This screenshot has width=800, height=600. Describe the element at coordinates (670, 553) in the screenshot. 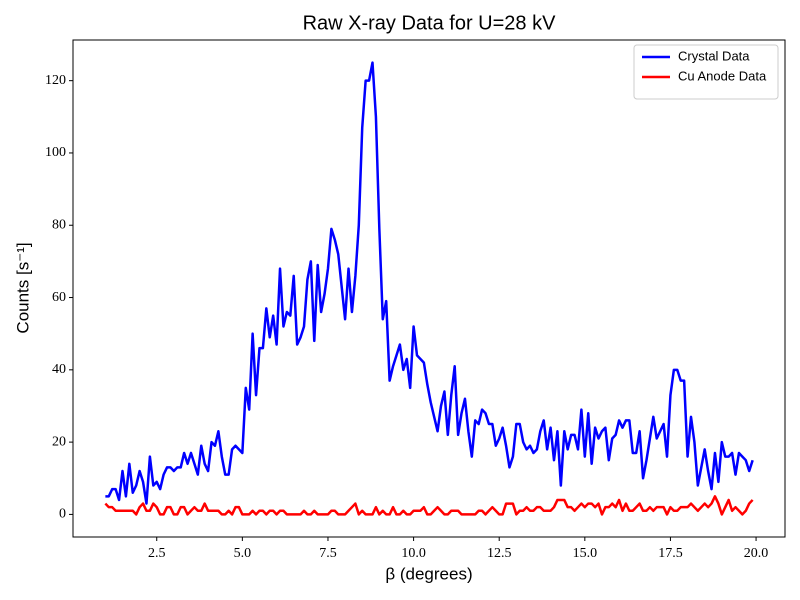

I see `x-tick-label: 17.5` at that location.